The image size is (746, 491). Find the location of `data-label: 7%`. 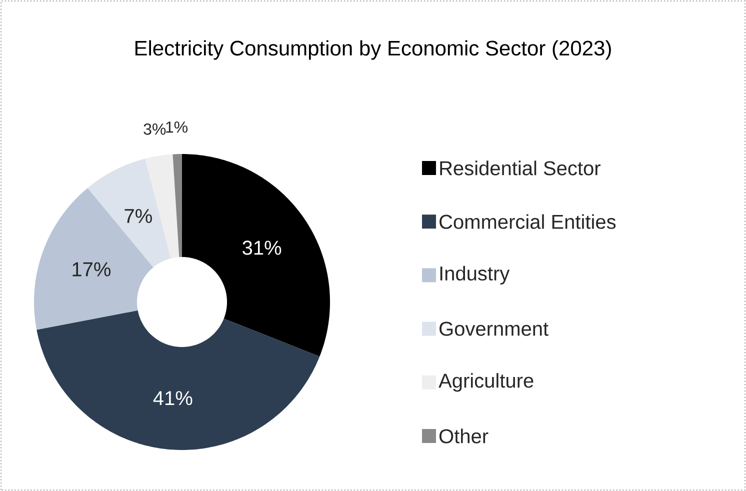

data-label: 7% is located at coordinates (138, 216).